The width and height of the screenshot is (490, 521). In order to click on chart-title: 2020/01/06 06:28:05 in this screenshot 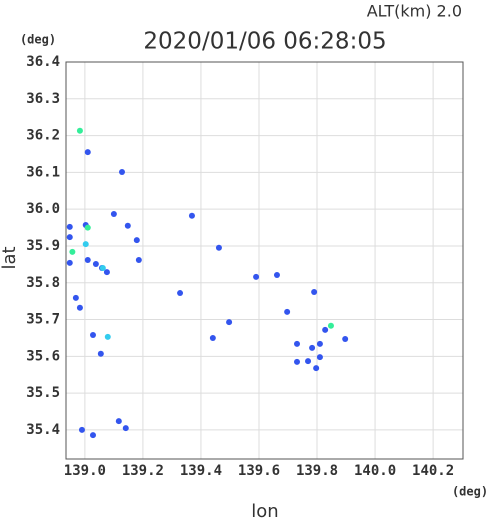, I will do `click(264, 42)`.